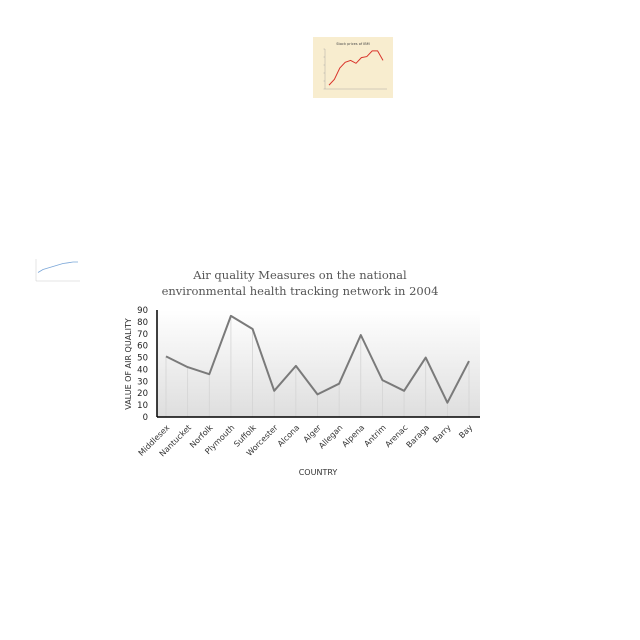 Image resolution: width=640 pixels, height=640 pixels. I want to click on ibm-thumbnail-title: Stock prices of IBM, so click(352, 44).